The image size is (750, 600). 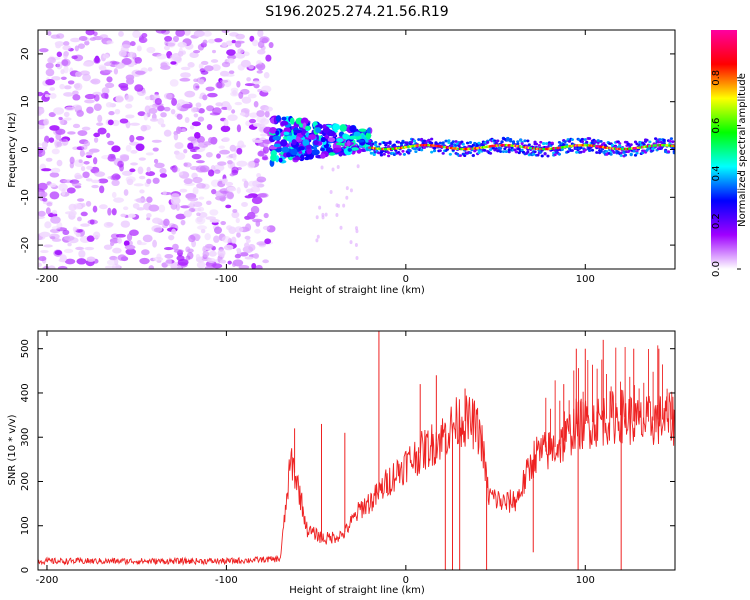 What do you see at coordinates (726, 173) in the screenshot?
I see `colorbar-ticks: 0.0 0.2 0.4 0.6 0.8` at bounding box center [726, 173].